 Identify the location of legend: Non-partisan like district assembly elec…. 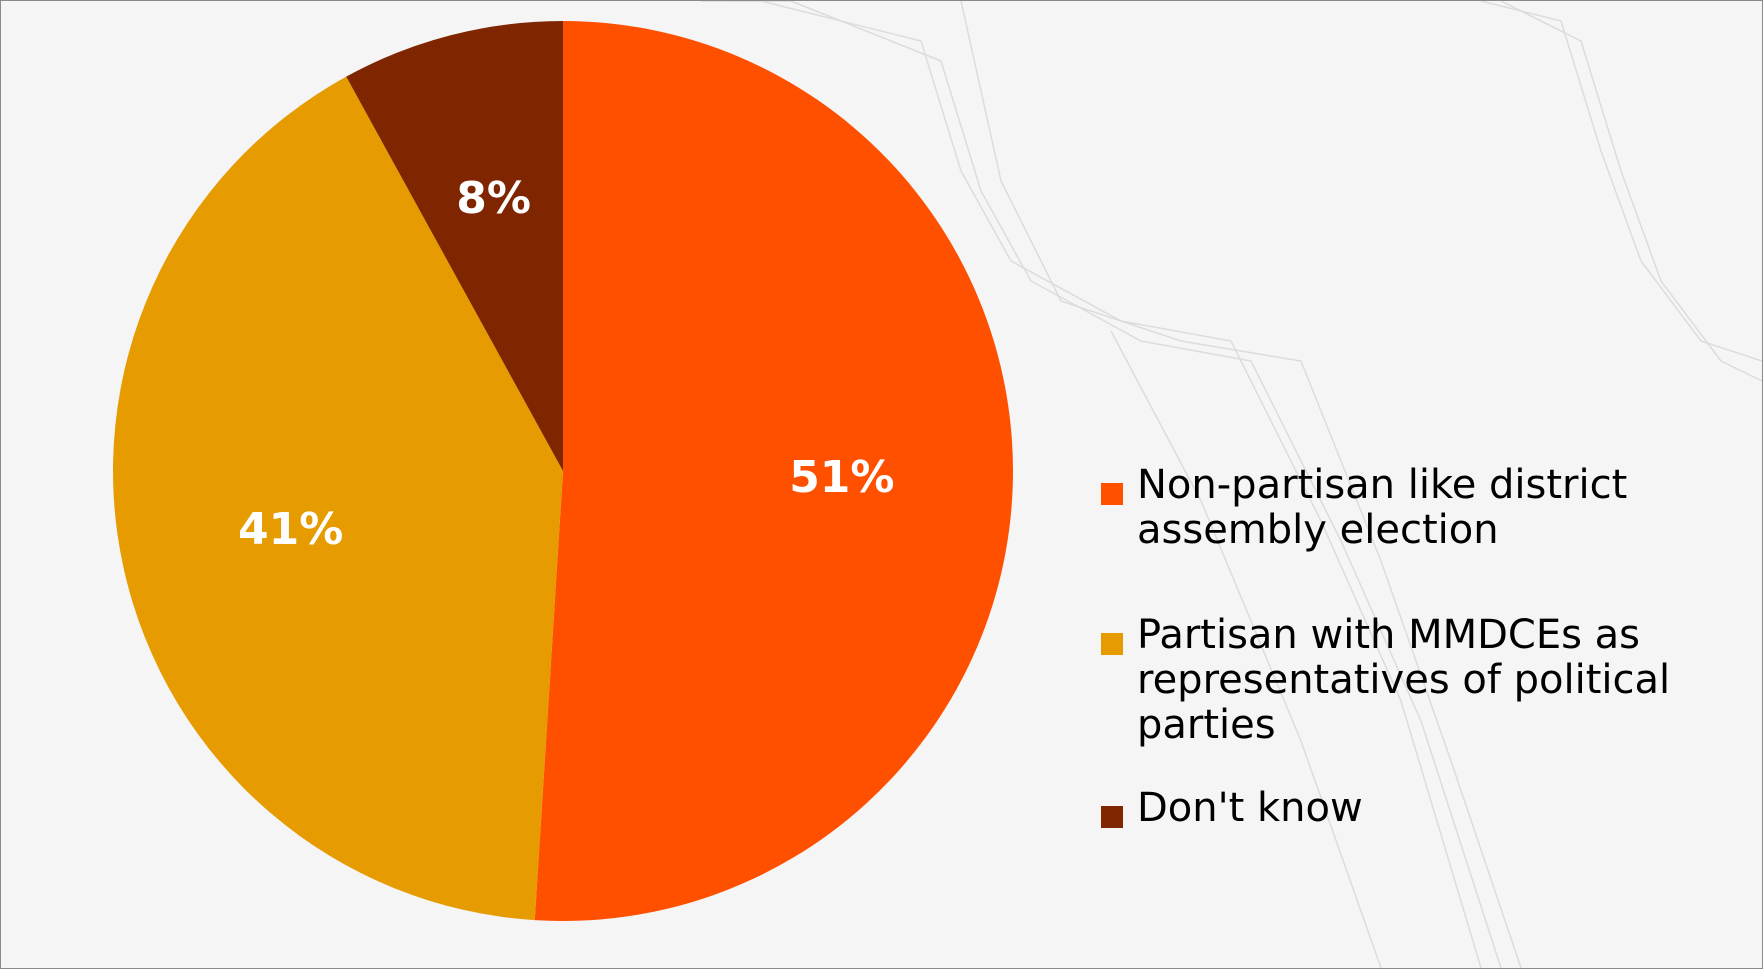
(1401, 647).